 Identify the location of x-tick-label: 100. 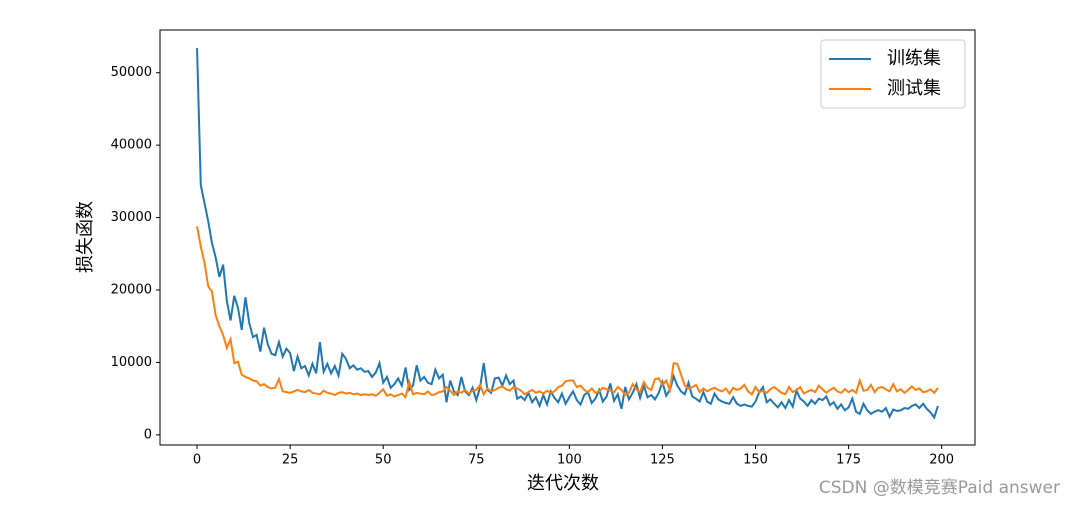
(569, 460).